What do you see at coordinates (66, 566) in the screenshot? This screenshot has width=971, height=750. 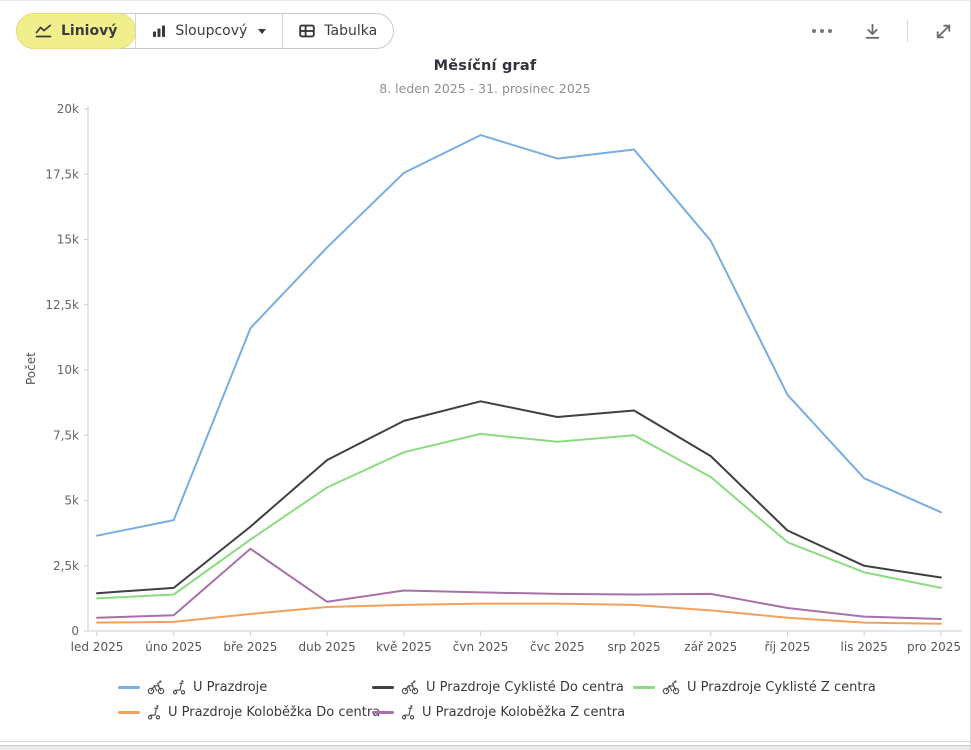 I see `y-axis-tick-label: 2,5k` at bounding box center [66, 566].